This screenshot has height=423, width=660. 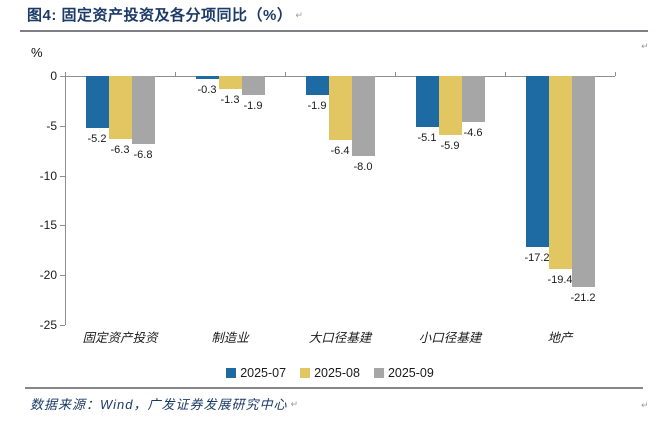 What do you see at coordinates (537, 258) in the screenshot?
I see `bar-value-label: -17.2` at bounding box center [537, 258].